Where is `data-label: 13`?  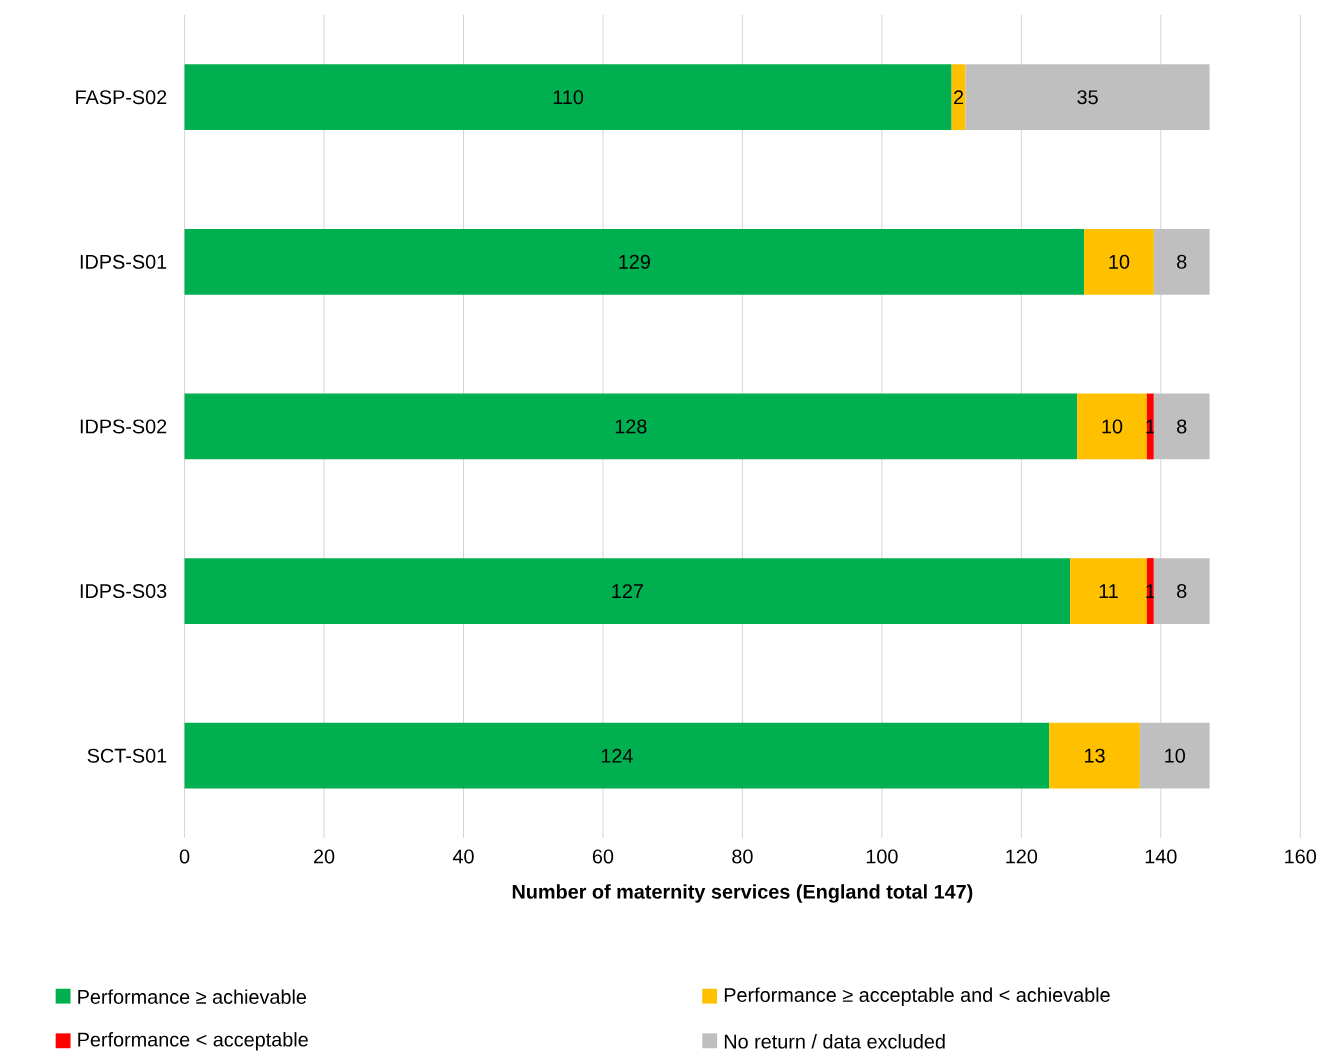
data-label: 13 is located at coordinates (1095, 755).